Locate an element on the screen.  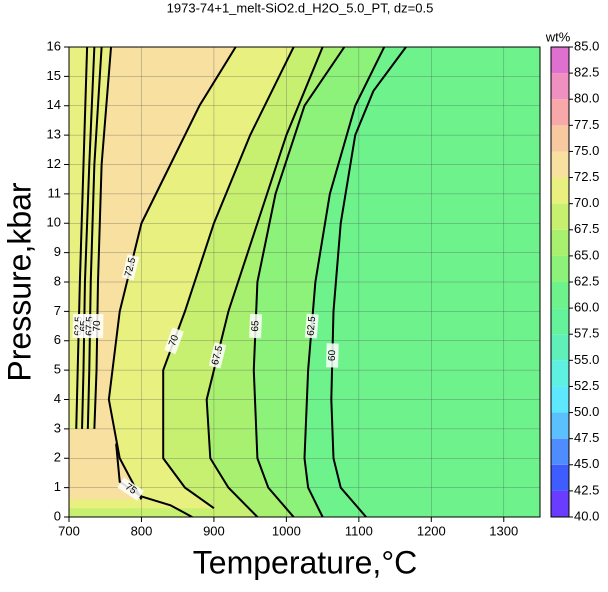
contour-label: 62.5 is located at coordinates (312, 325).